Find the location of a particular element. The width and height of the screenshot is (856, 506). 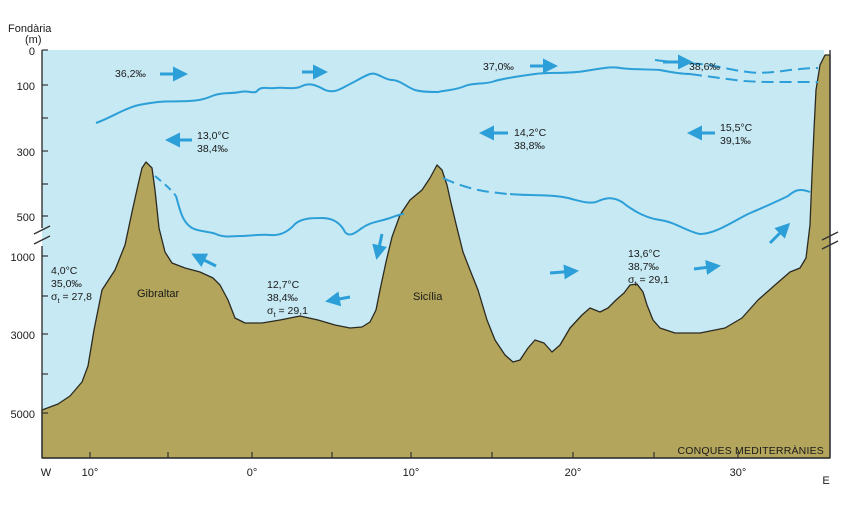

y-tick-label: 300 is located at coordinates (26, 153).